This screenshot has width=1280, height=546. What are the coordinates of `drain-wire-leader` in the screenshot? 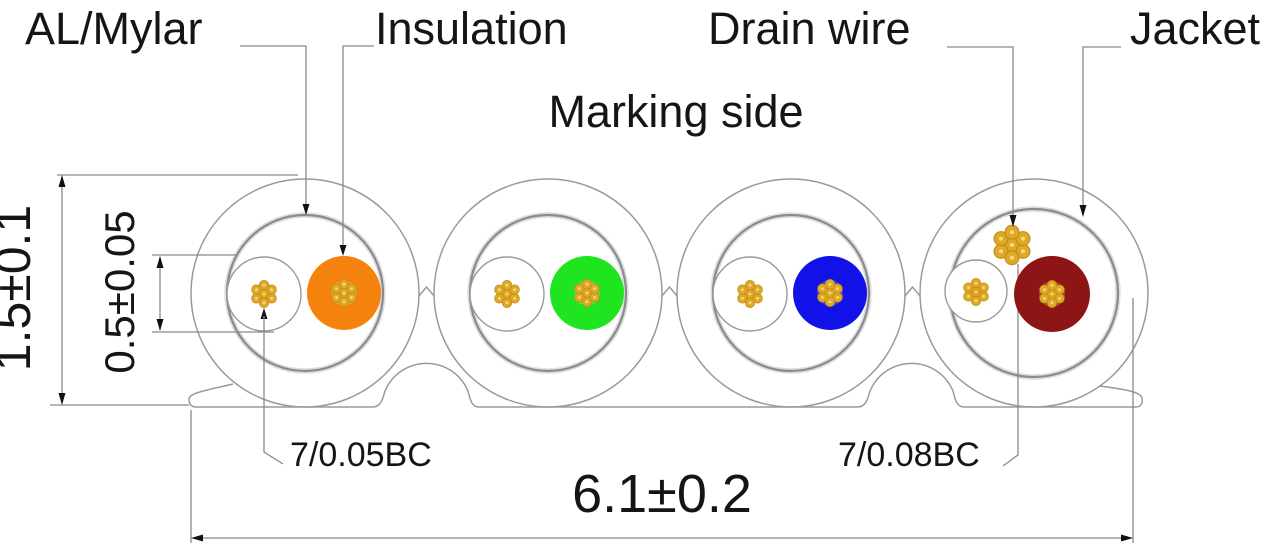 It's located at (980, 131).